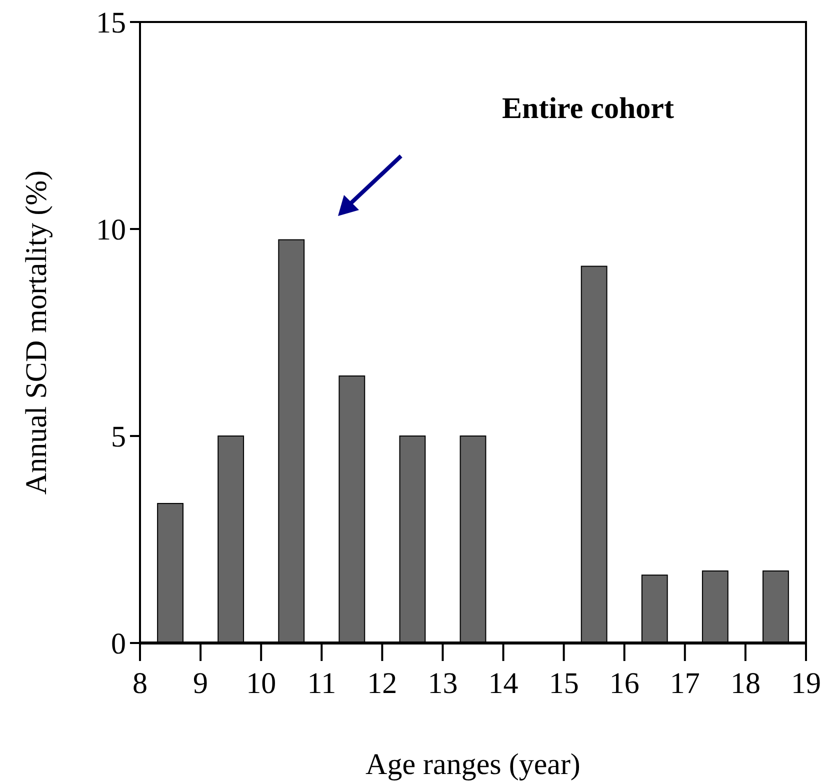 The width and height of the screenshot is (830, 784). Describe the element at coordinates (563, 683) in the screenshot. I see `x-tick-label: 15` at that location.